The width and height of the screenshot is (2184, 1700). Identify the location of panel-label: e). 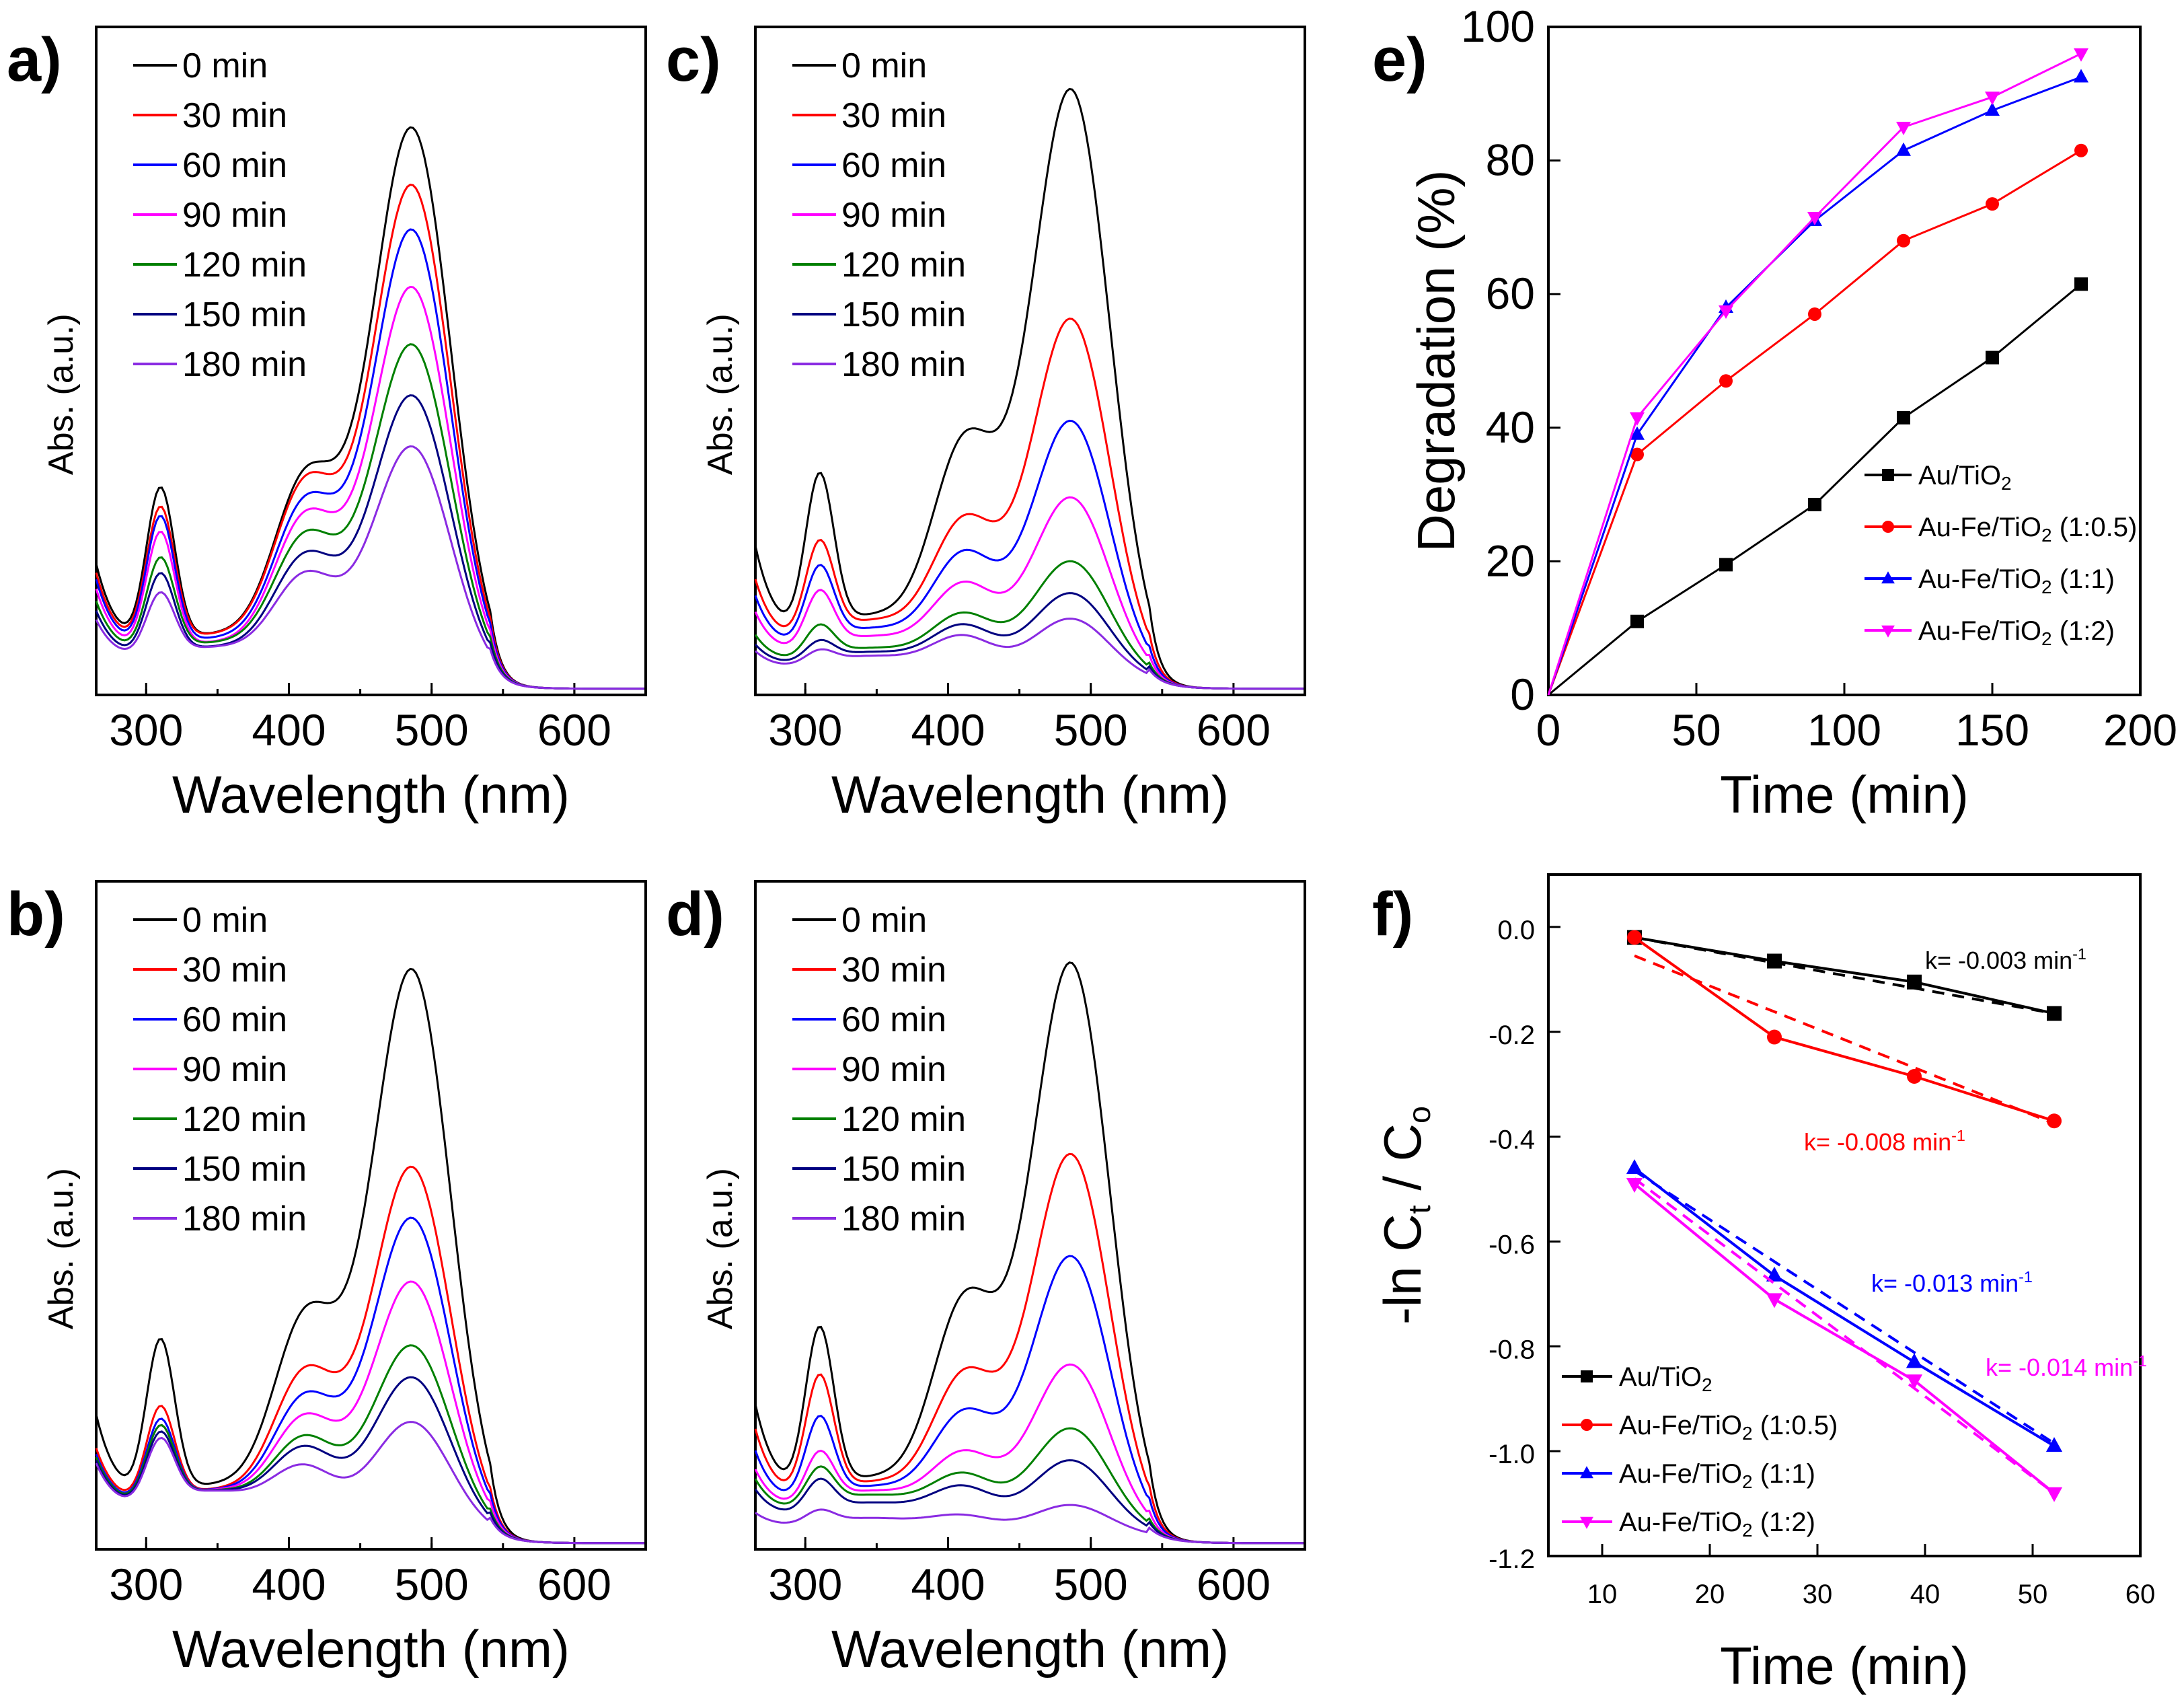
(1399, 60).